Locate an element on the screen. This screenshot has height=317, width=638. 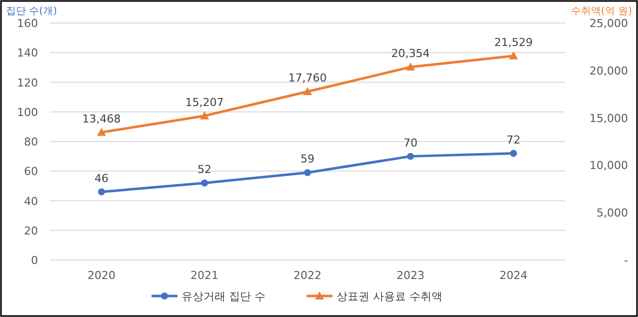
y-tick-label: 40 is located at coordinates (31, 201).